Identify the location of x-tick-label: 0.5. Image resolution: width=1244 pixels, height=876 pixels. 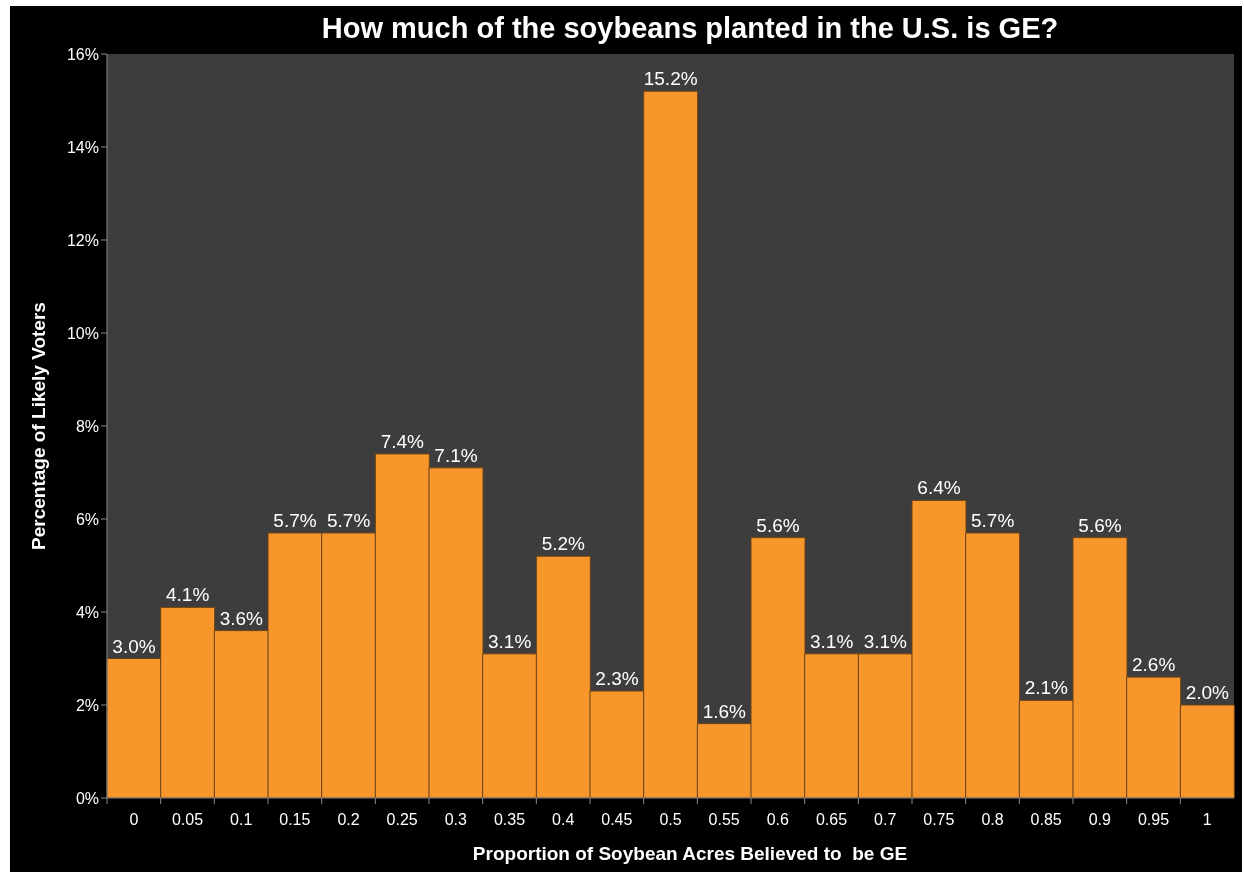
(670, 819).